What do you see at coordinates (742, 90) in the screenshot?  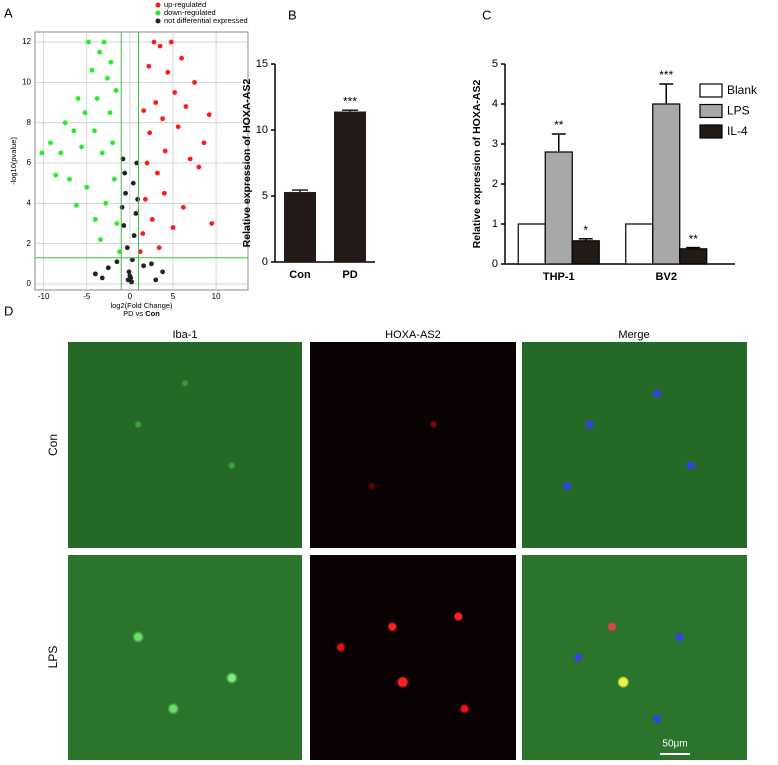 I see `legend-label: Blank` at bounding box center [742, 90].